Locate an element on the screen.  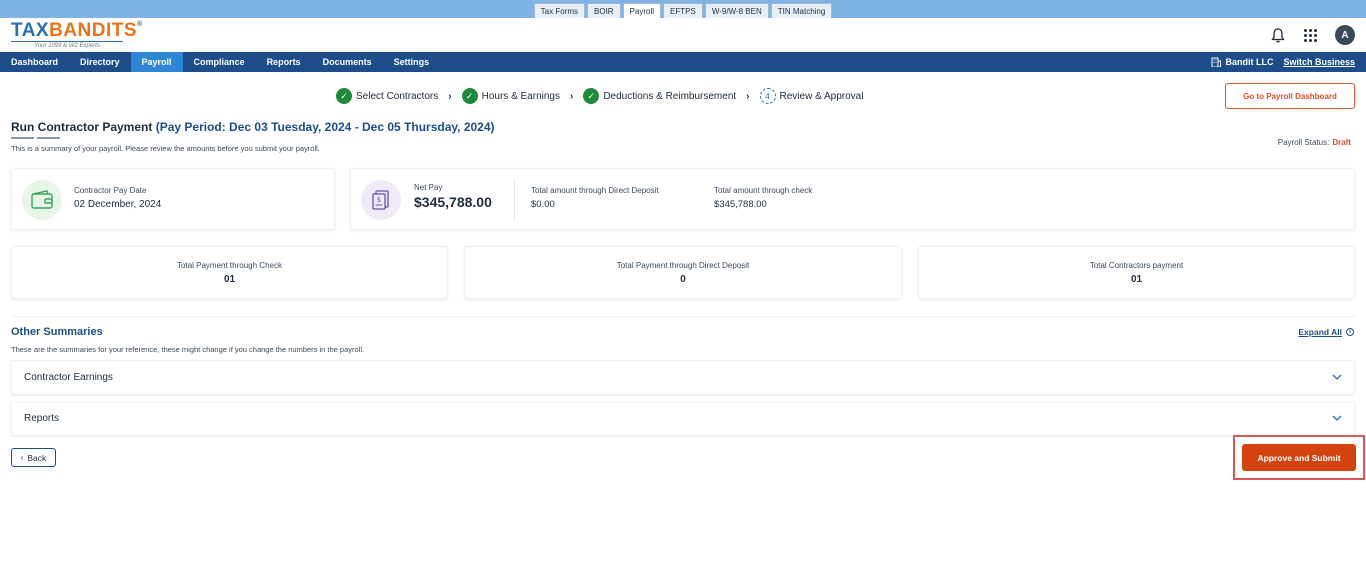
payroll-status-label: Payroll Status: is located at coordinates (1303, 142).